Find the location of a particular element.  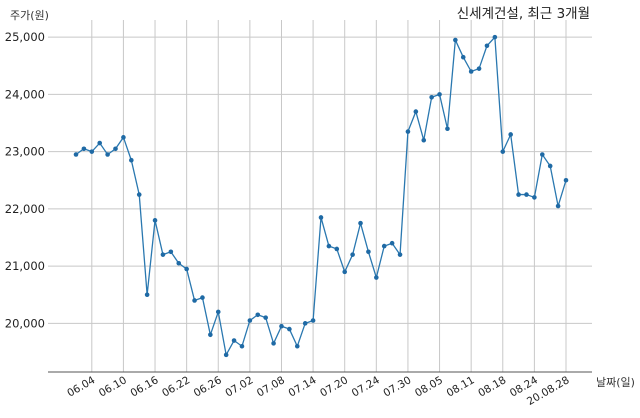

y-tick-label: 21,000 is located at coordinates (25, 266).